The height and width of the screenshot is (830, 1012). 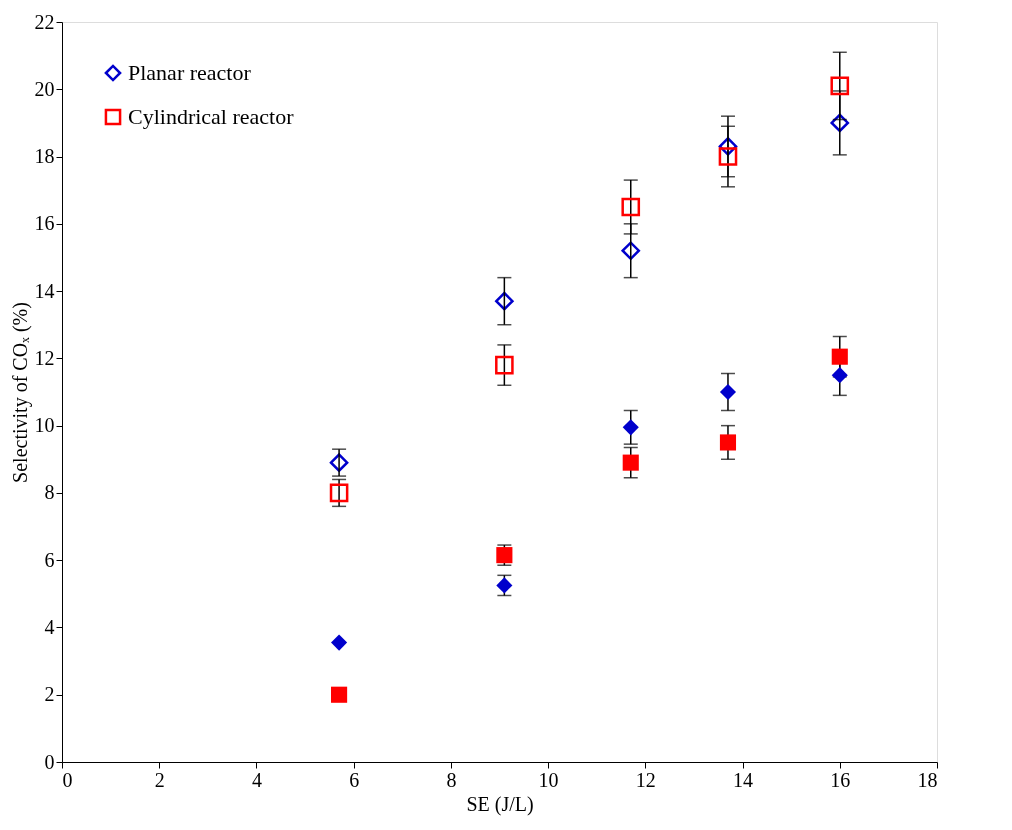 I want to click on x-tick-label: 2, so click(x=159, y=779).